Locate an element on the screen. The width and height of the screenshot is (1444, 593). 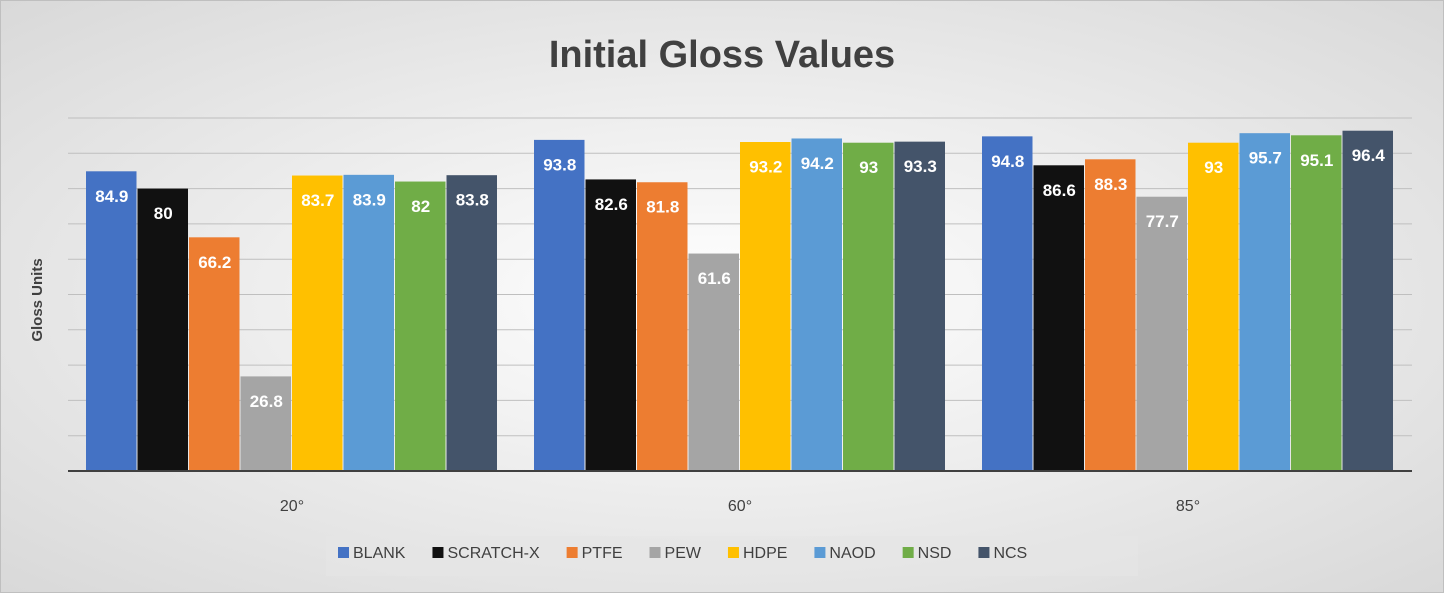
x-tick-label: 60° is located at coordinates (740, 506).